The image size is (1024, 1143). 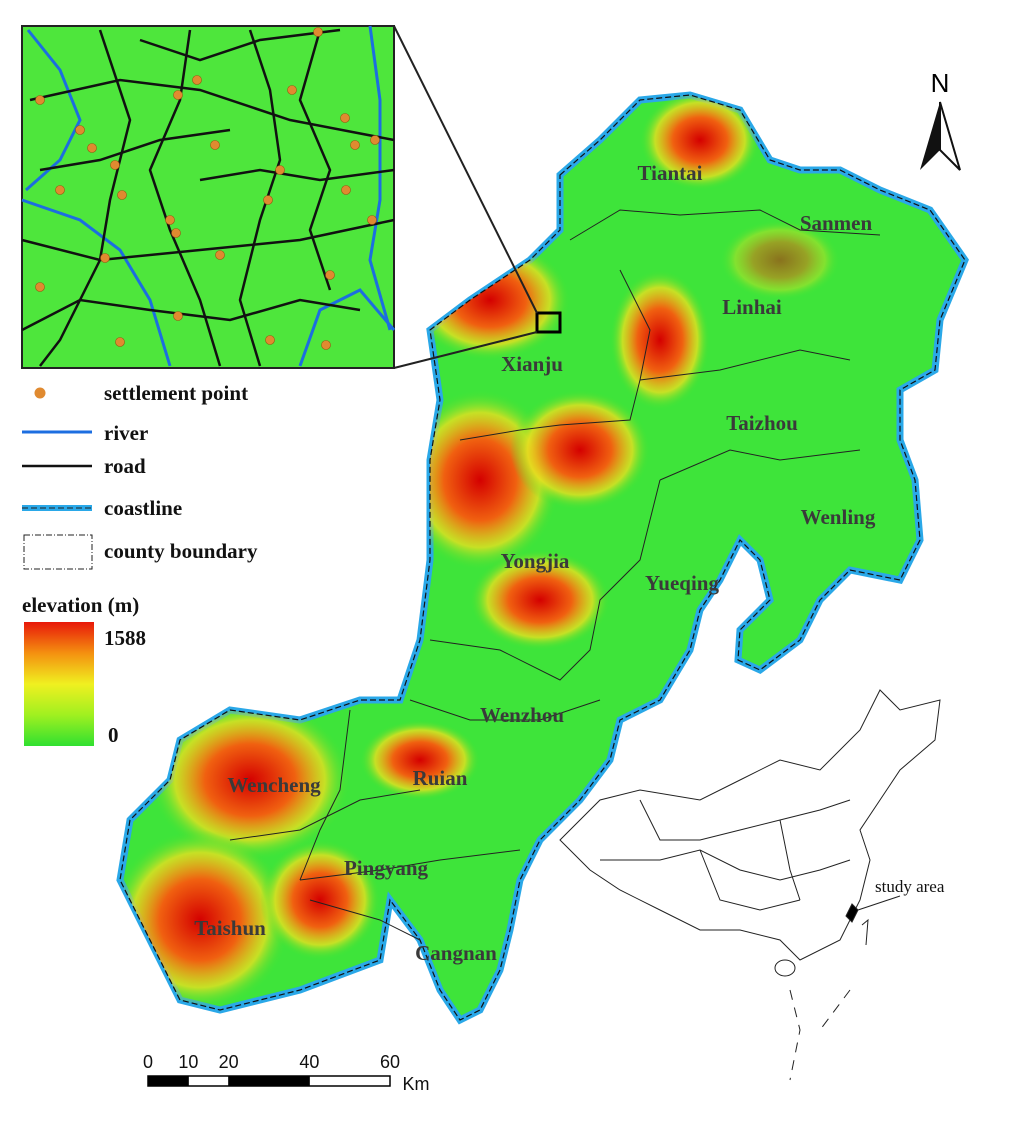 I want to click on county-label: Wencheng, so click(x=274, y=785).